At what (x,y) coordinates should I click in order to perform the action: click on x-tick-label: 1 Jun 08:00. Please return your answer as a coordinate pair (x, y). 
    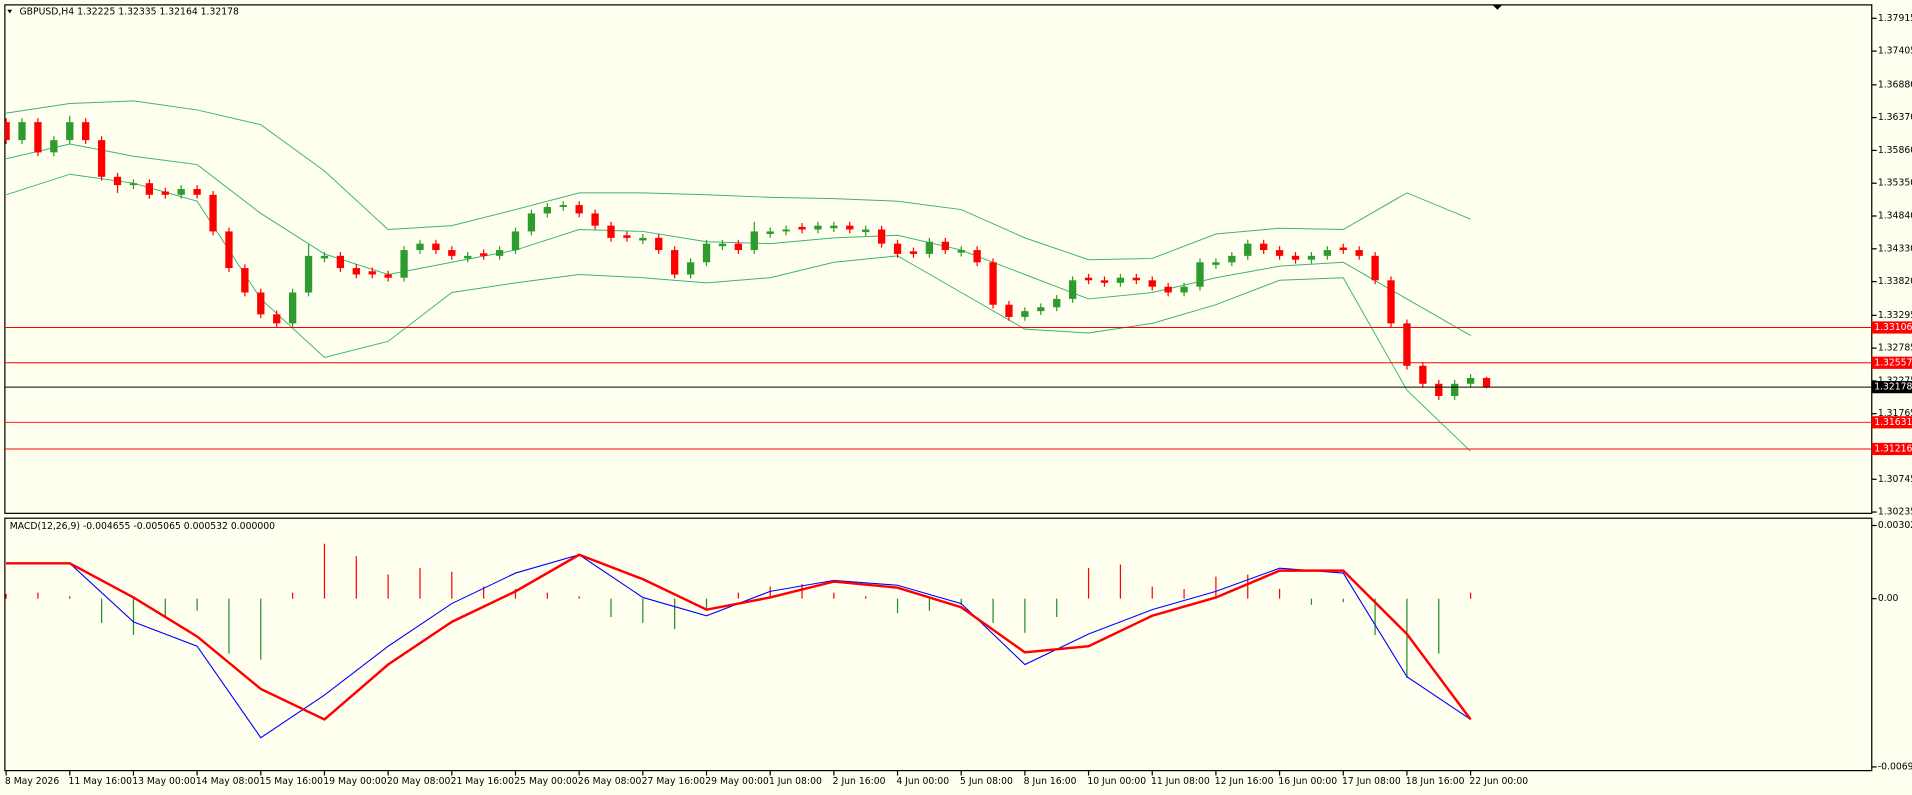
    Looking at the image, I should click on (795, 781).